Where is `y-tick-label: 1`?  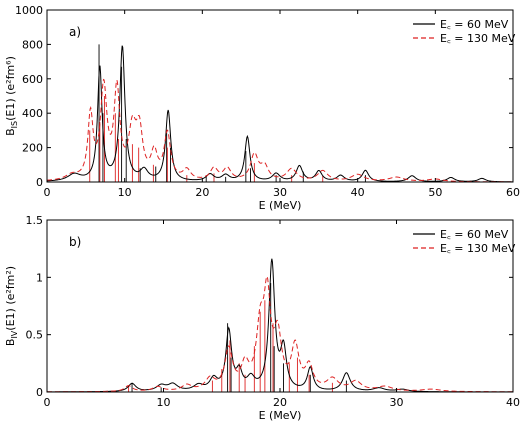
y-tick-label: 1 is located at coordinates (39, 277).